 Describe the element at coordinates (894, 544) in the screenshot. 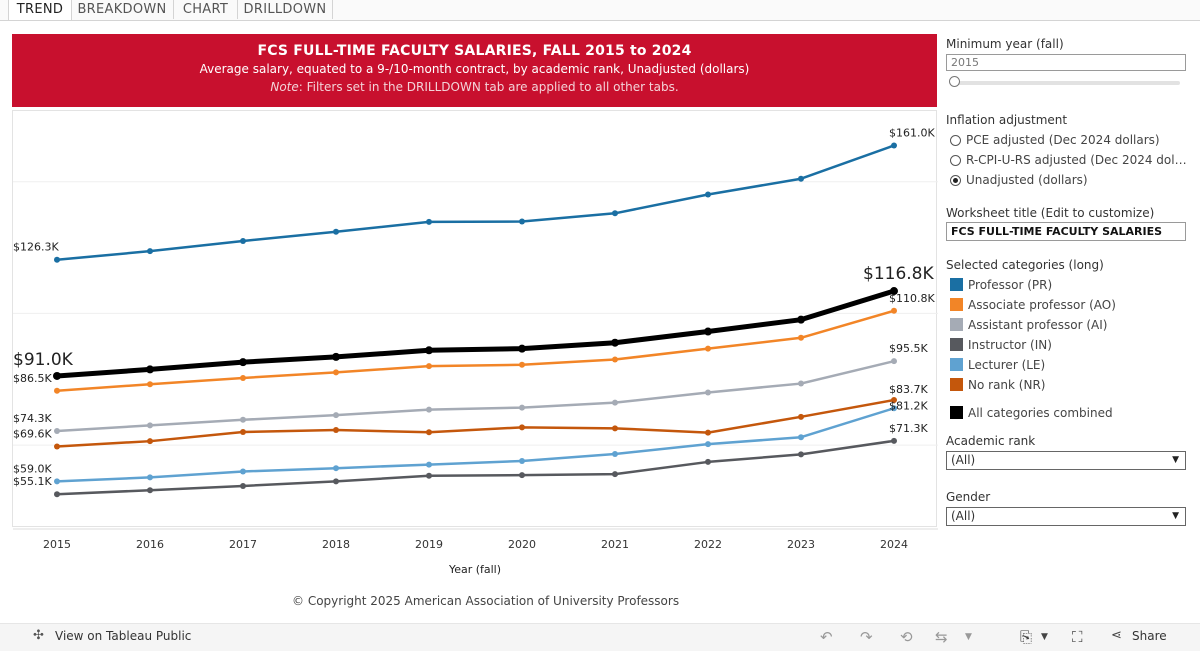

I see `x-tick-label: 2024` at that location.